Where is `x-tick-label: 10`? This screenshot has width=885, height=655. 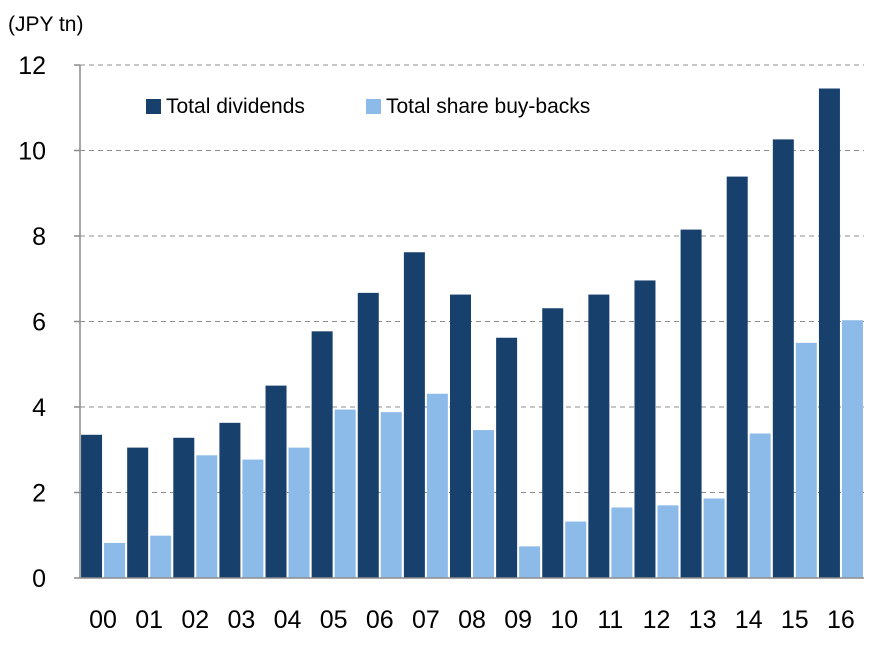
x-tick-label: 10 is located at coordinates (564, 620).